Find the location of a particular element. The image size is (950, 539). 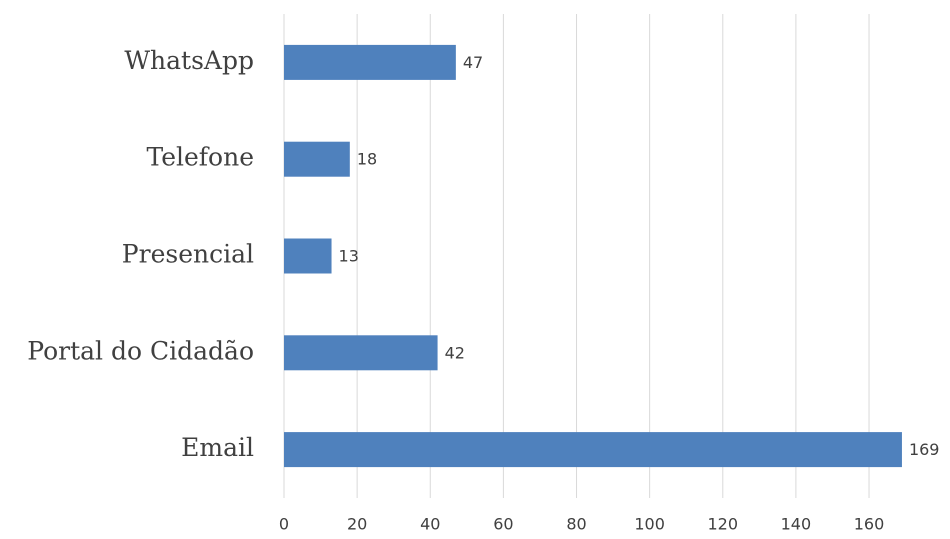

data-label: 42 is located at coordinates (455, 352).